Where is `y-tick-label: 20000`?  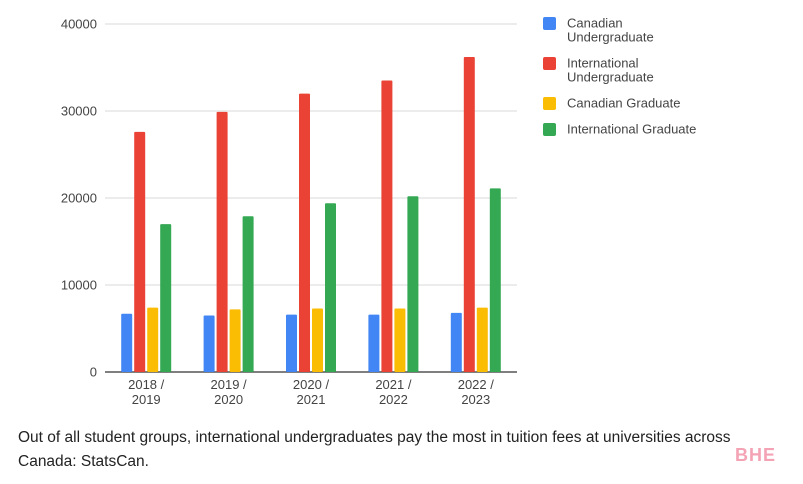
y-tick-label: 20000 is located at coordinates (79, 198).